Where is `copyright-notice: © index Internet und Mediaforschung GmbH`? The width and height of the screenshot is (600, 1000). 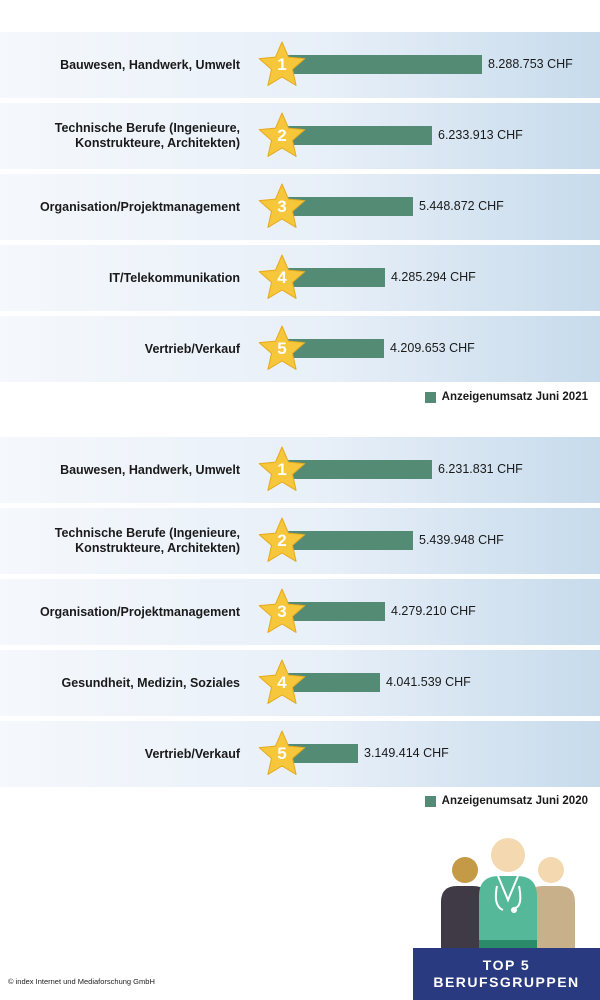 copyright-notice: © index Internet und Mediaforschung GmbH is located at coordinates (81, 981).